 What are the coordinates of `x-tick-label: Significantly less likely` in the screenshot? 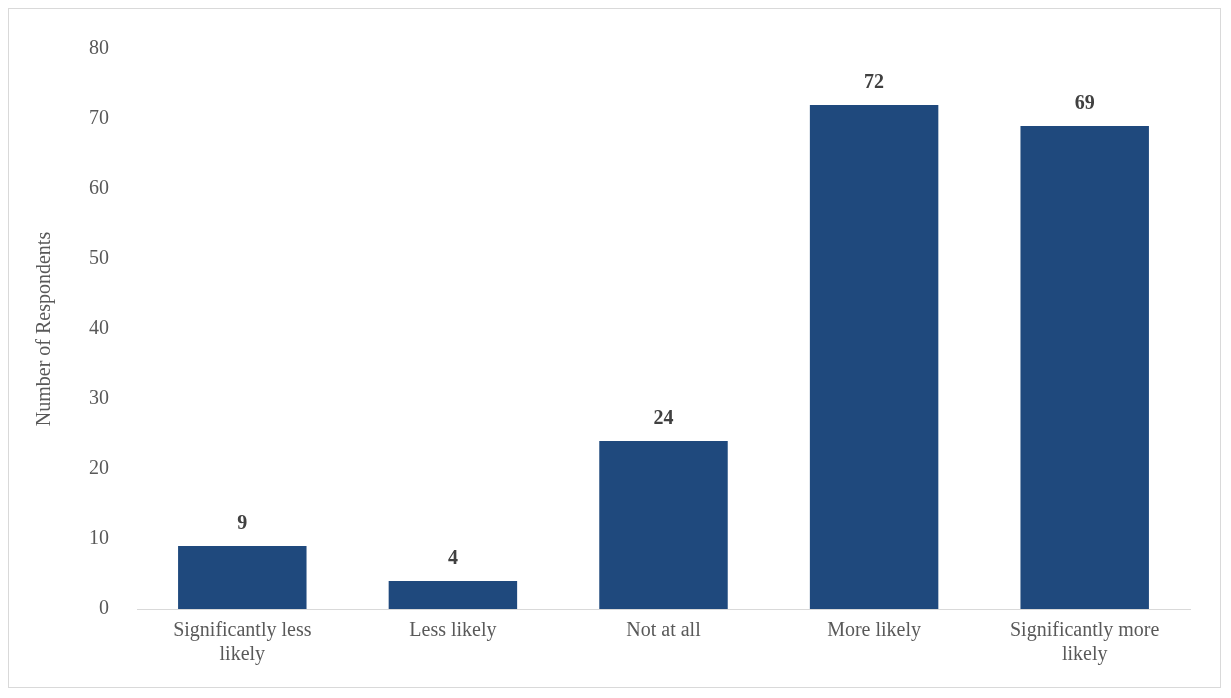 It's located at (242, 642).